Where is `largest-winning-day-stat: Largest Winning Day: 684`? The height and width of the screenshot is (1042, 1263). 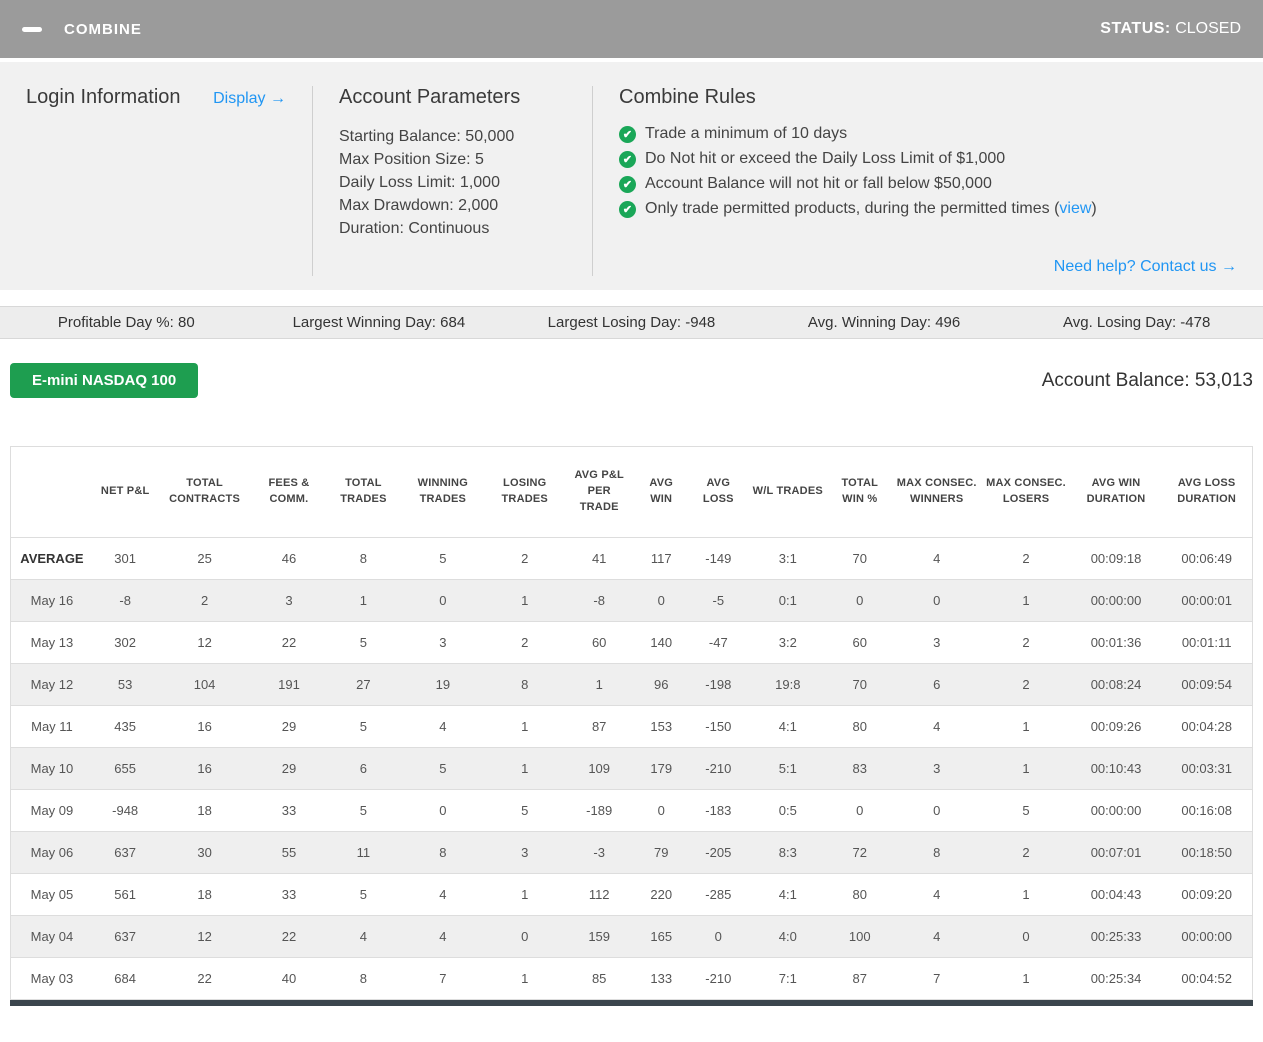 largest-winning-day-stat: Largest Winning Day: 684 is located at coordinates (379, 322).